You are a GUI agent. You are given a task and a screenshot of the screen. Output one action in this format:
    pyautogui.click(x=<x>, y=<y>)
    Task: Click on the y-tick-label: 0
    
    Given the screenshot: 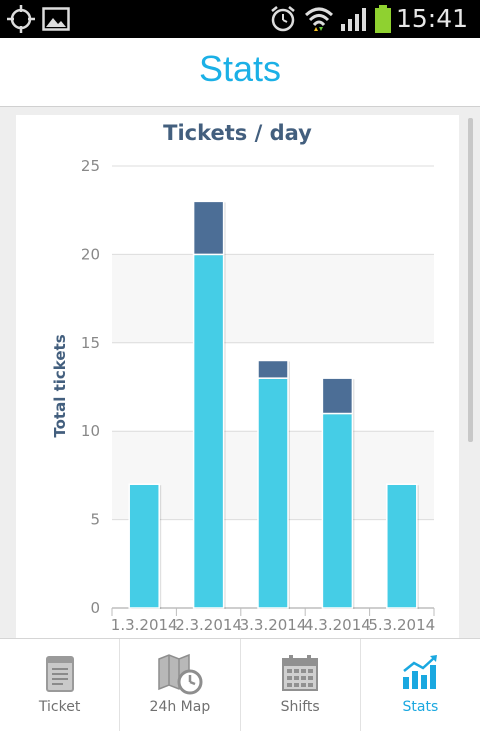 What is the action you would take?
    pyautogui.click(x=95, y=608)
    